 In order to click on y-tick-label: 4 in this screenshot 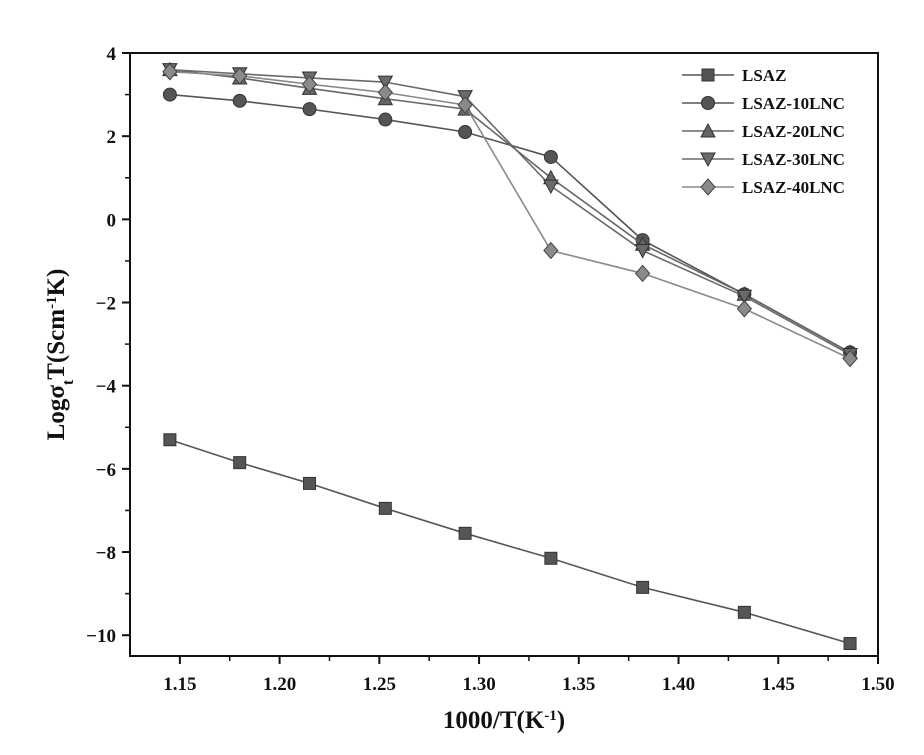, I will do `click(112, 54)`.